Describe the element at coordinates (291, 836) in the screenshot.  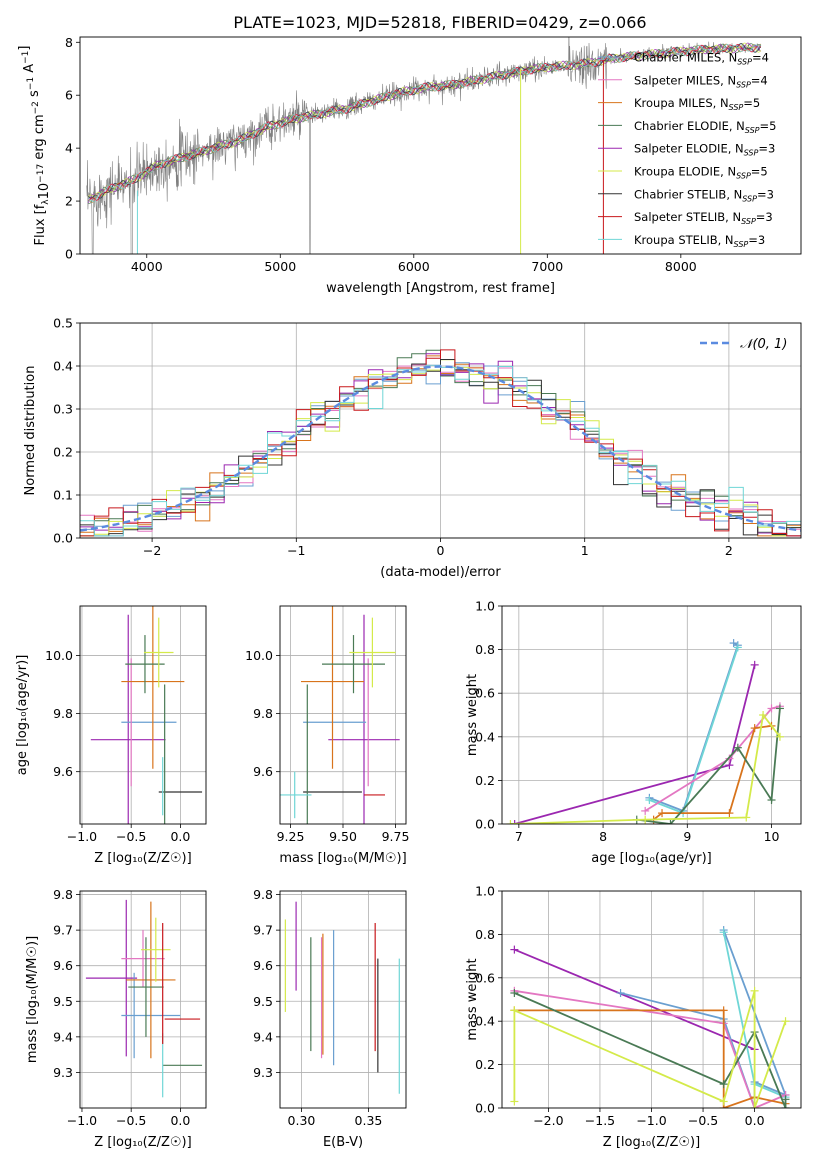
I see `x-tick-label: 9.25` at that location.